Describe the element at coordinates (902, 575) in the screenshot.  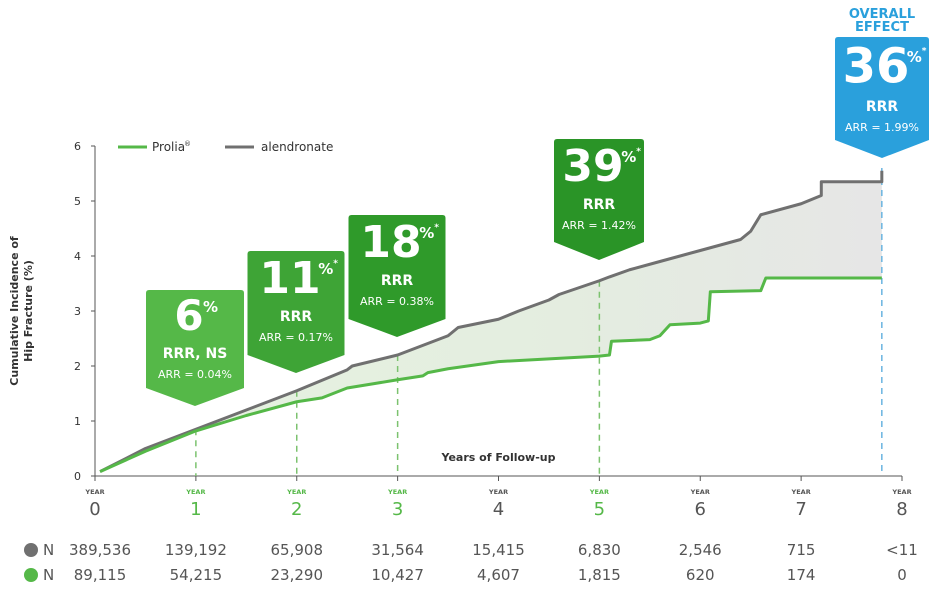
I see `n-at-risk-value: 0` at that location.